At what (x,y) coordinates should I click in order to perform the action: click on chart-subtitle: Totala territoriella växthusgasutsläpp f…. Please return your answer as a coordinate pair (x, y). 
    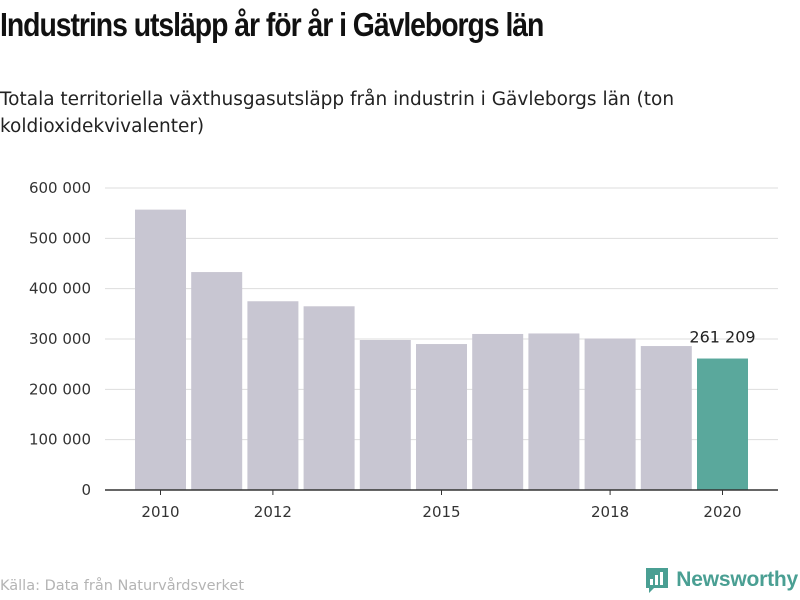
    Looking at the image, I should click on (337, 113).